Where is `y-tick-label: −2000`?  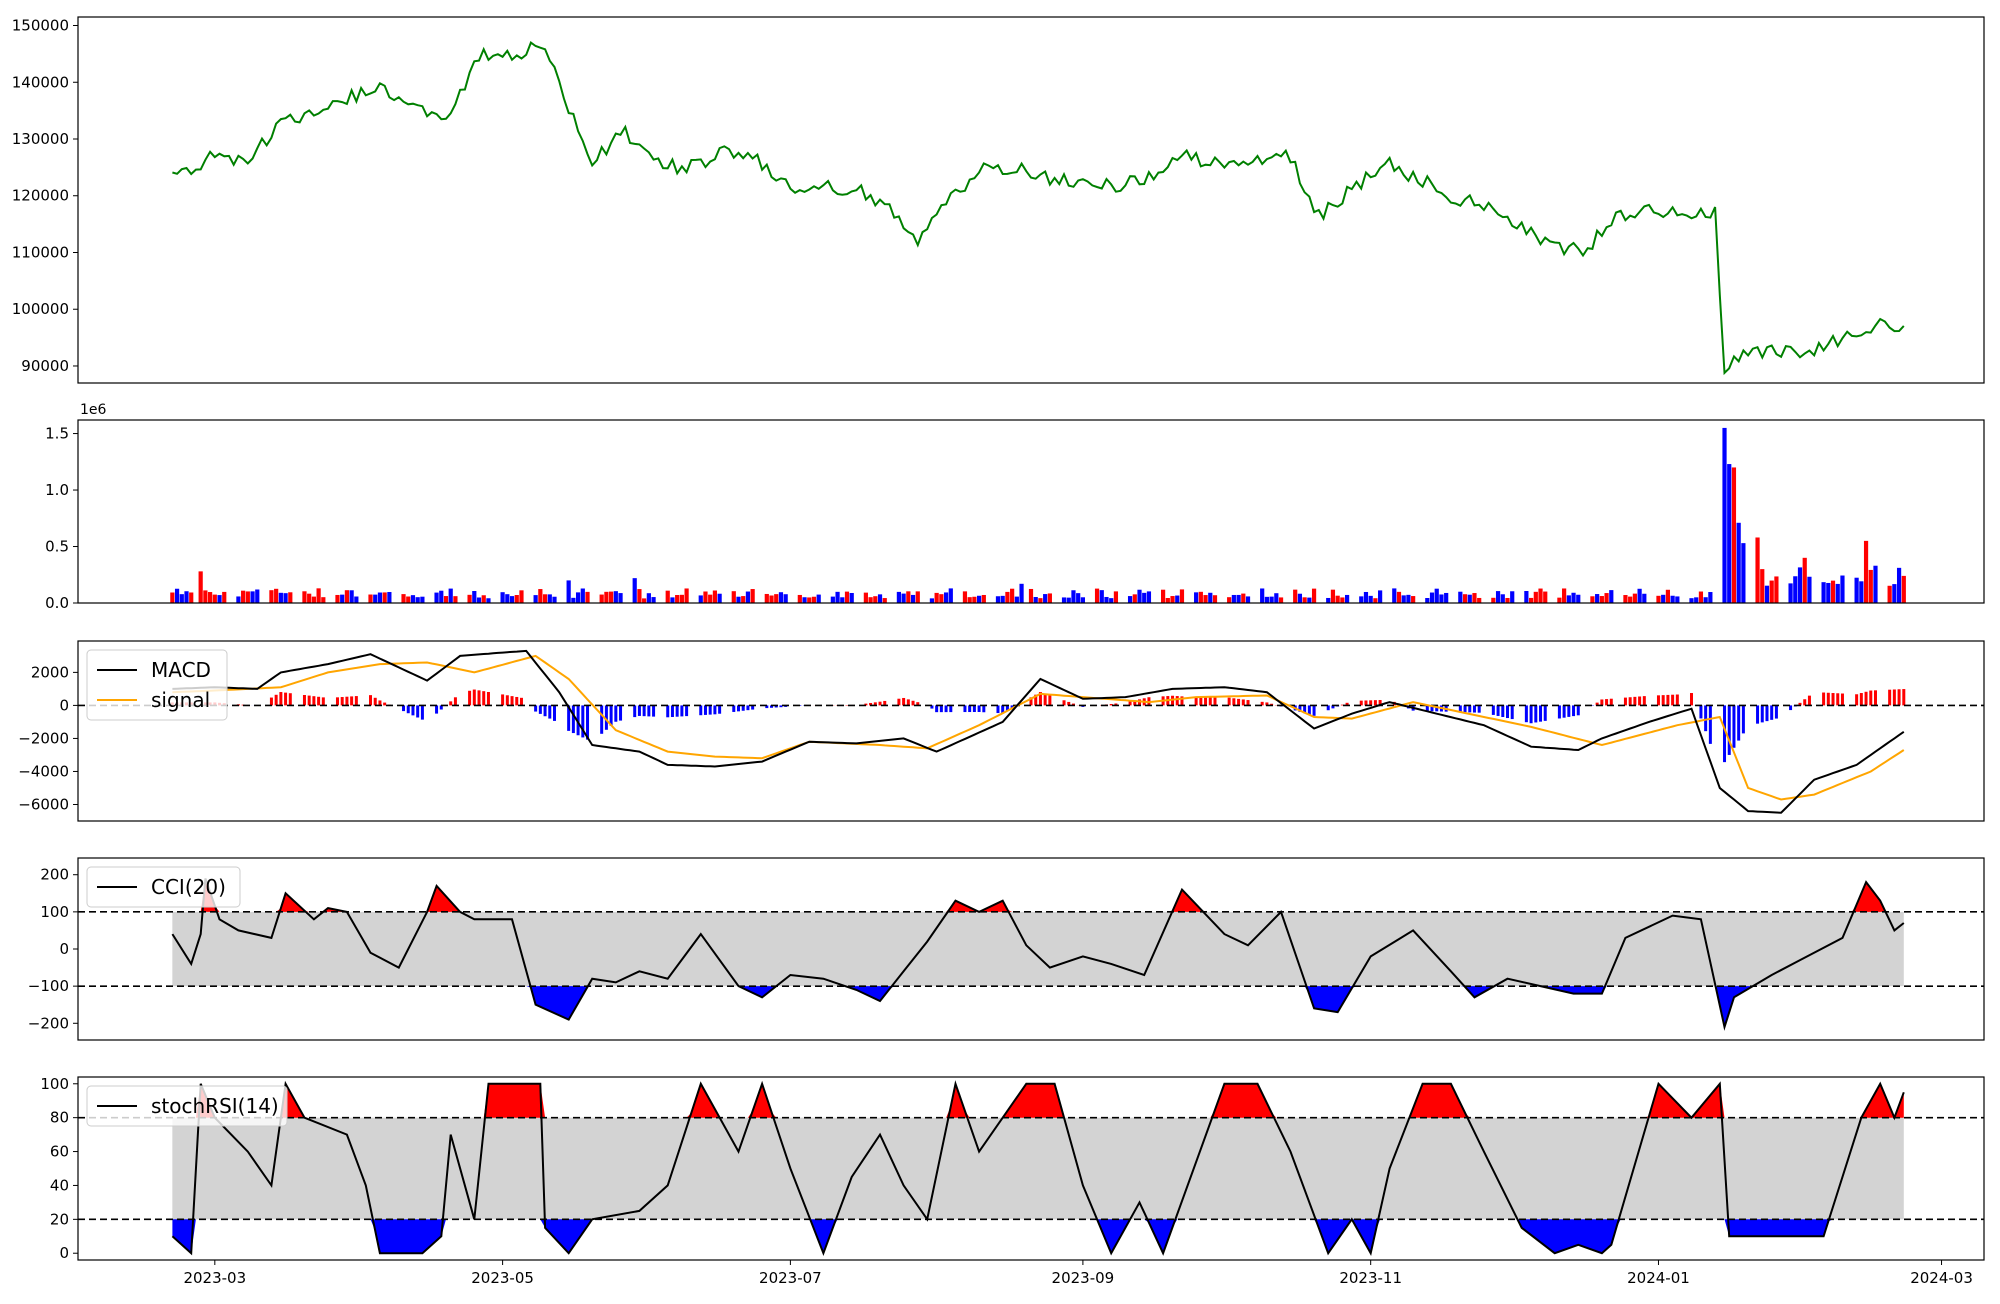
y-tick-label: −2000 is located at coordinates (43, 738).